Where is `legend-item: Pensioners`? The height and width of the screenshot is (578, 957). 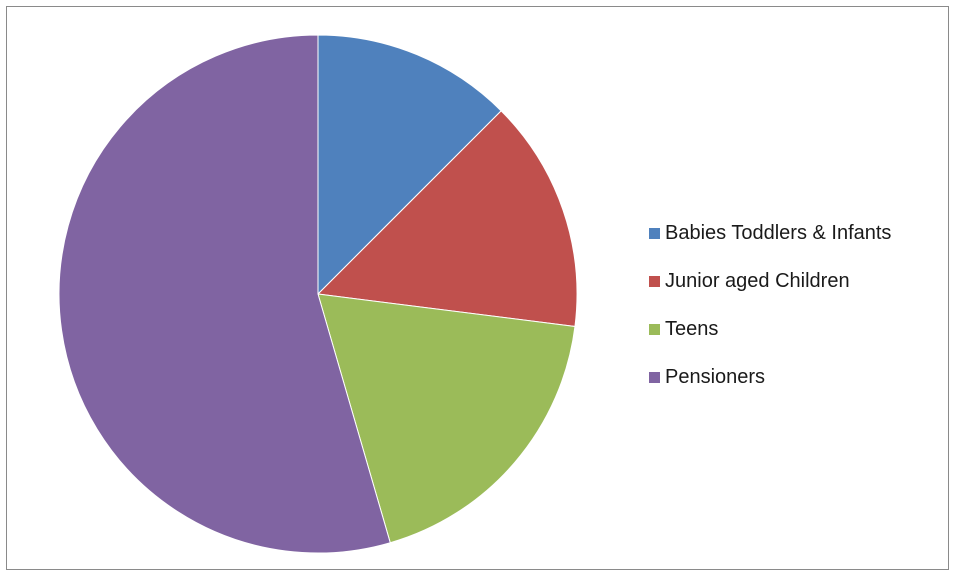 legend-item: Pensioners is located at coordinates (770, 377).